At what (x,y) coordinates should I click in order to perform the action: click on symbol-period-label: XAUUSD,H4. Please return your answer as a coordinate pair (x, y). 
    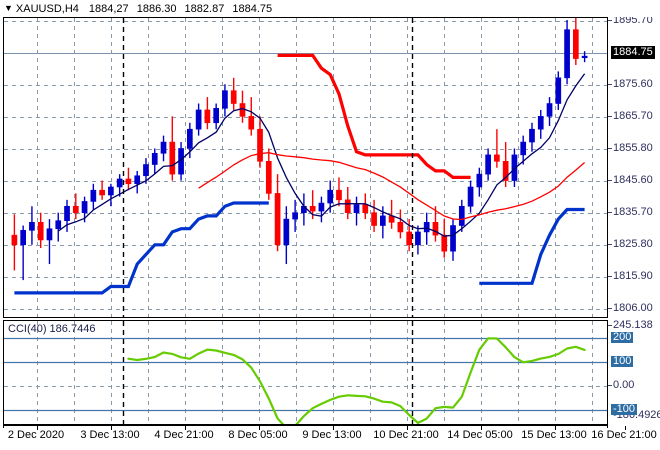
    Looking at the image, I should click on (47, 8).